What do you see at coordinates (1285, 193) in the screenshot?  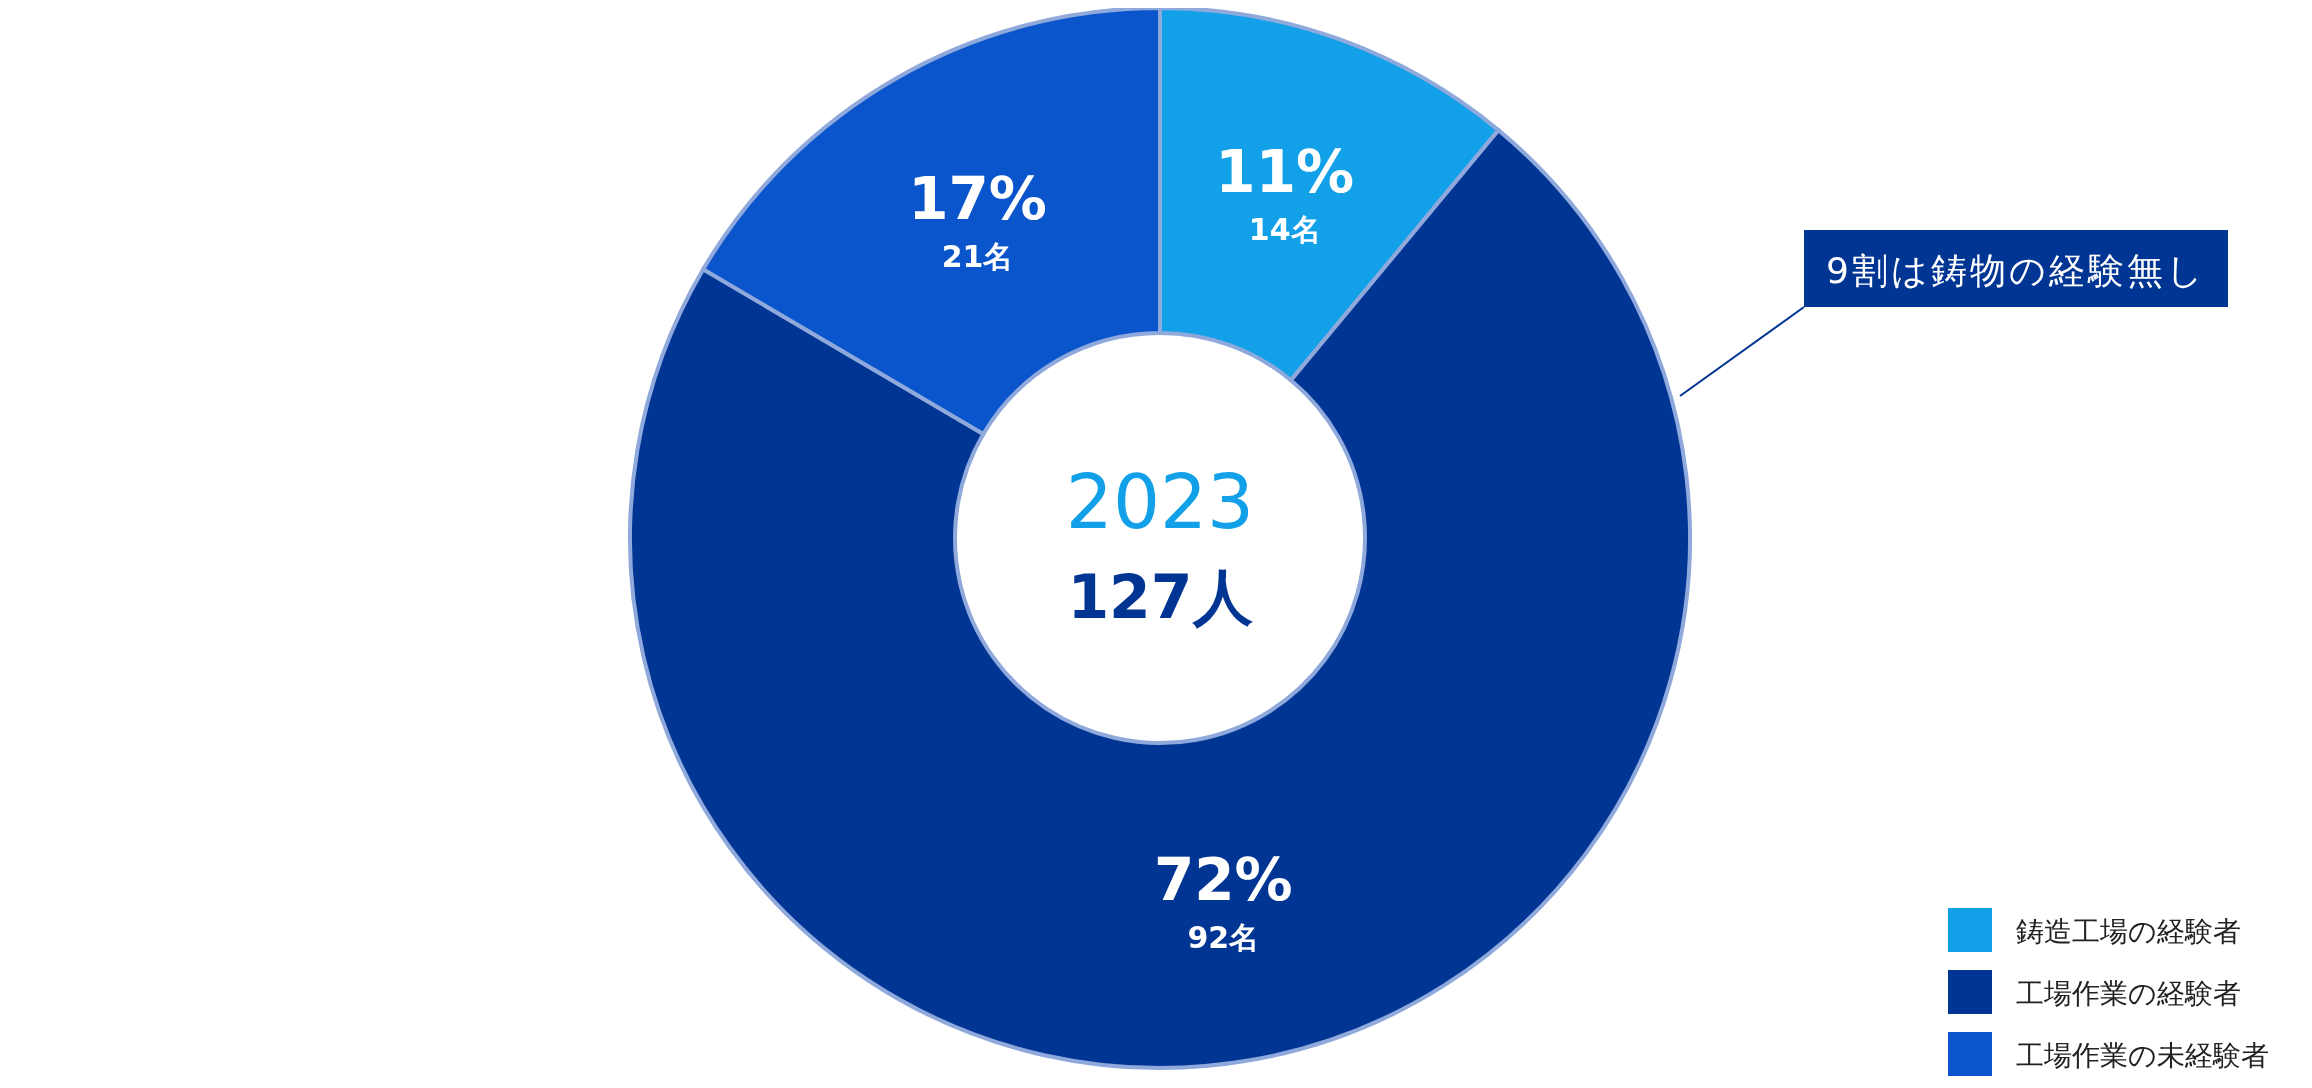 I see `data-label: 11% 14名` at bounding box center [1285, 193].